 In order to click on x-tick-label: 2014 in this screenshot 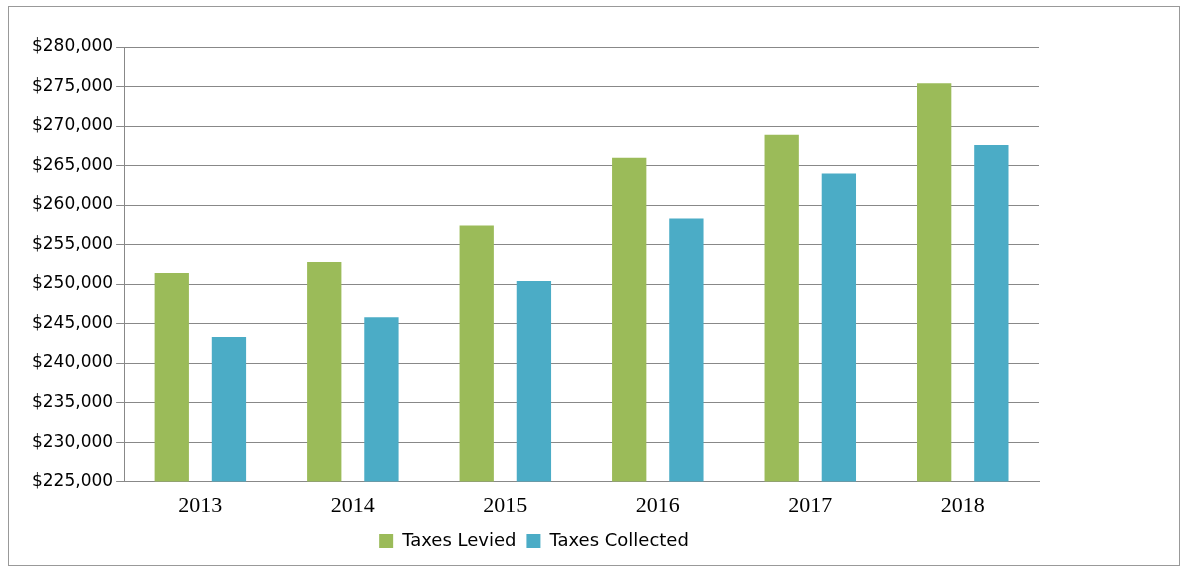, I will do `click(352, 504)`.